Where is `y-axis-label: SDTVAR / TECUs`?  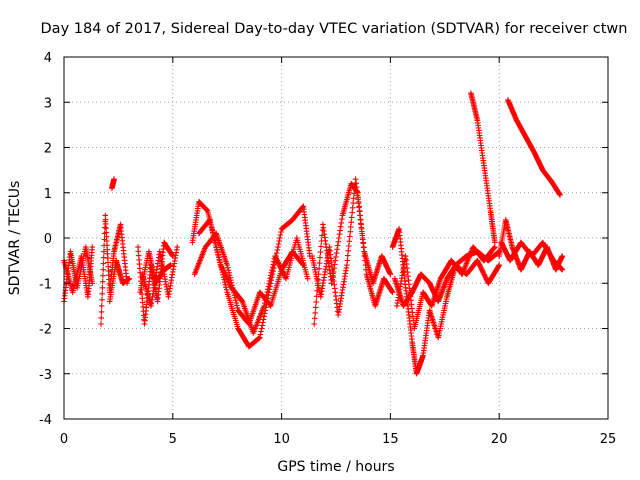 y-axis-label: SDTVAR / TECUs is located at coordinates (15, 238).